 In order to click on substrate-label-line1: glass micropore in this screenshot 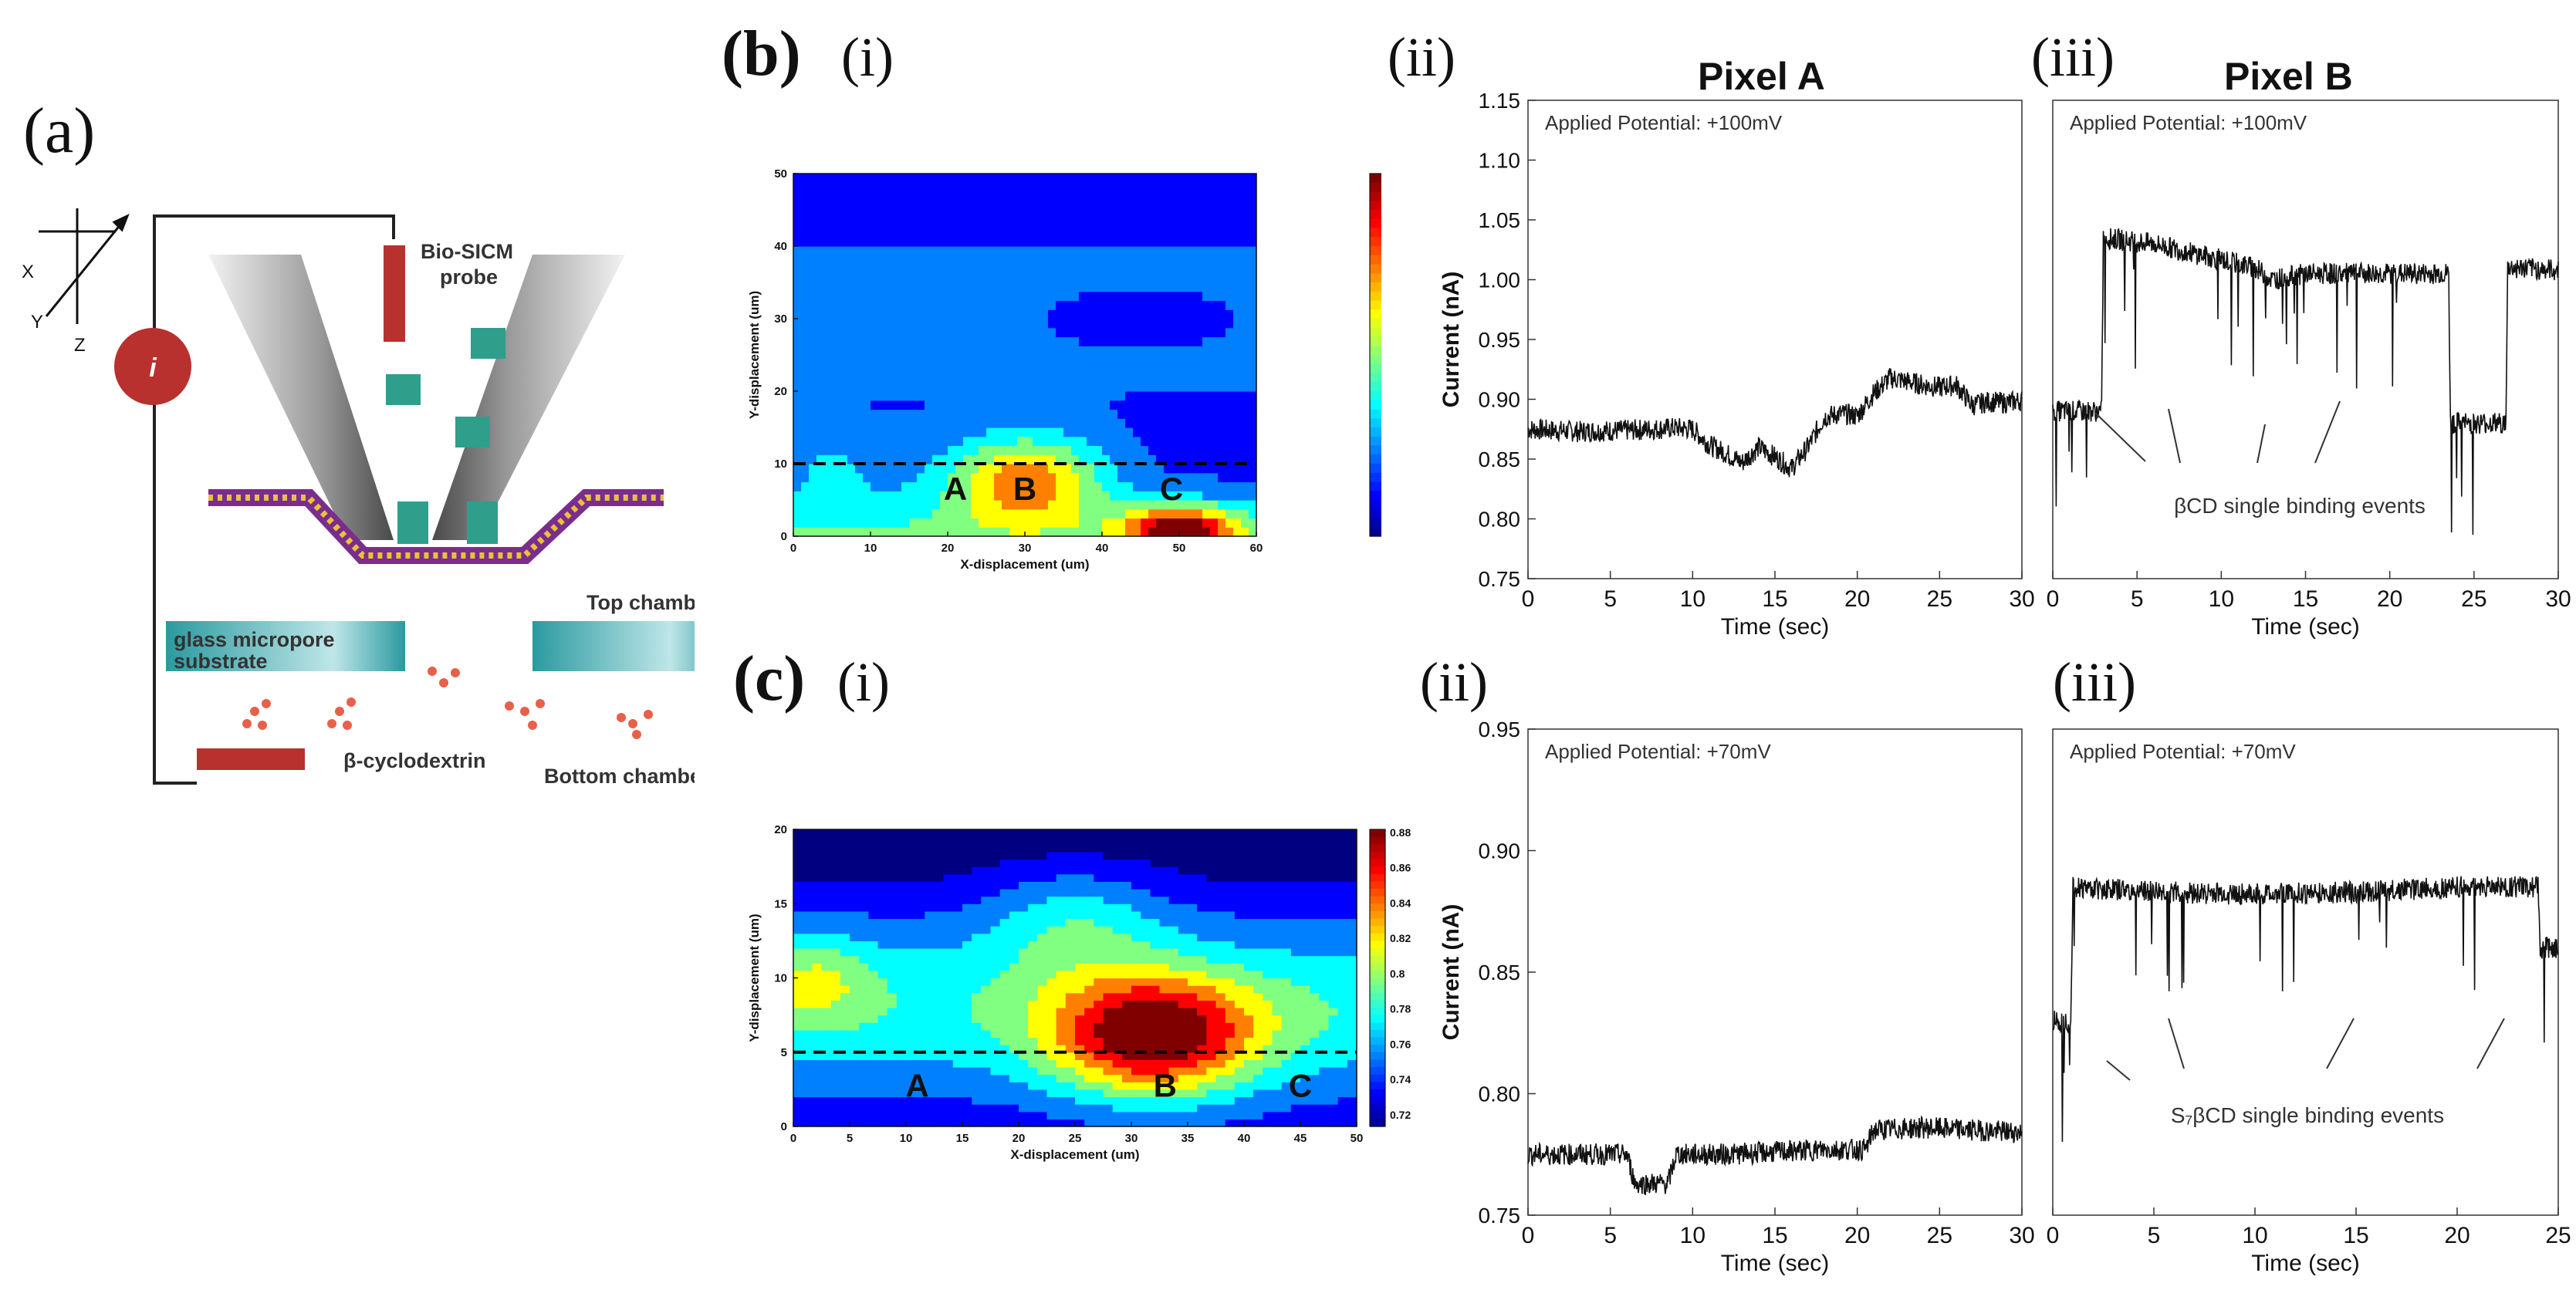, I will do `click(254, 639)`.